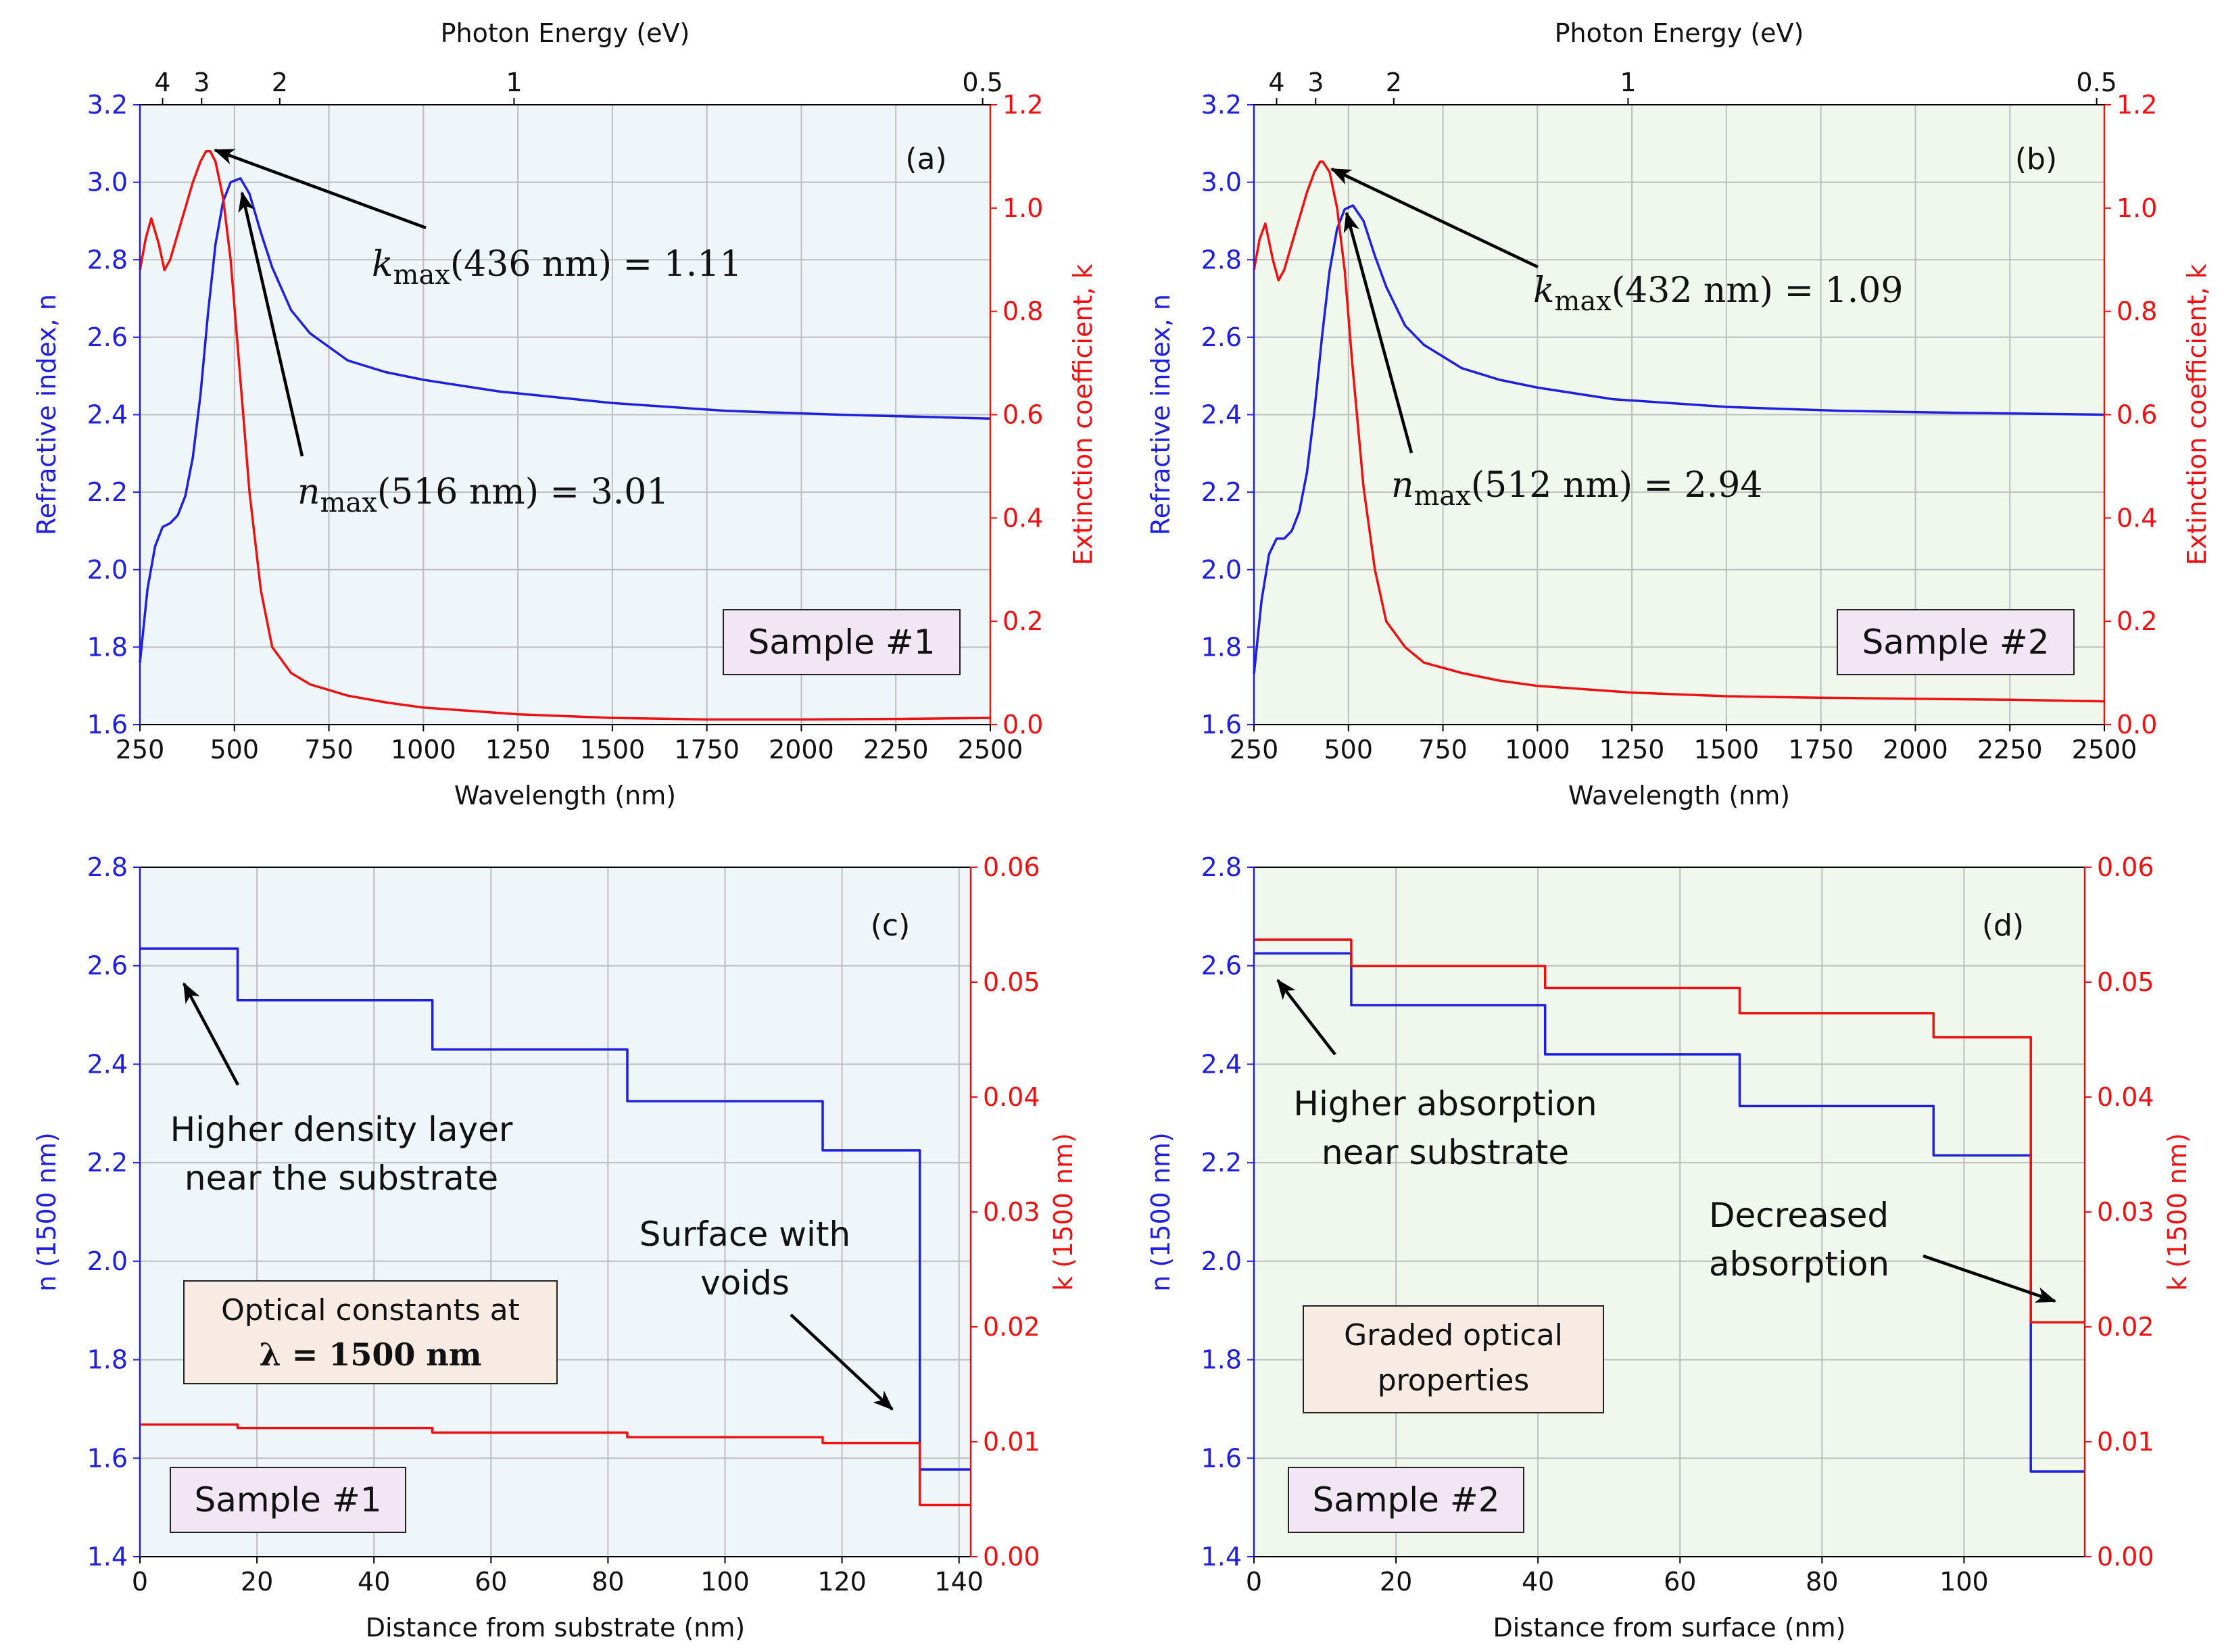  What do you see at coordinates (257, 1582) in the screenshot?
I see `x-tick-label: 20` at bounding box center [257, 1582].